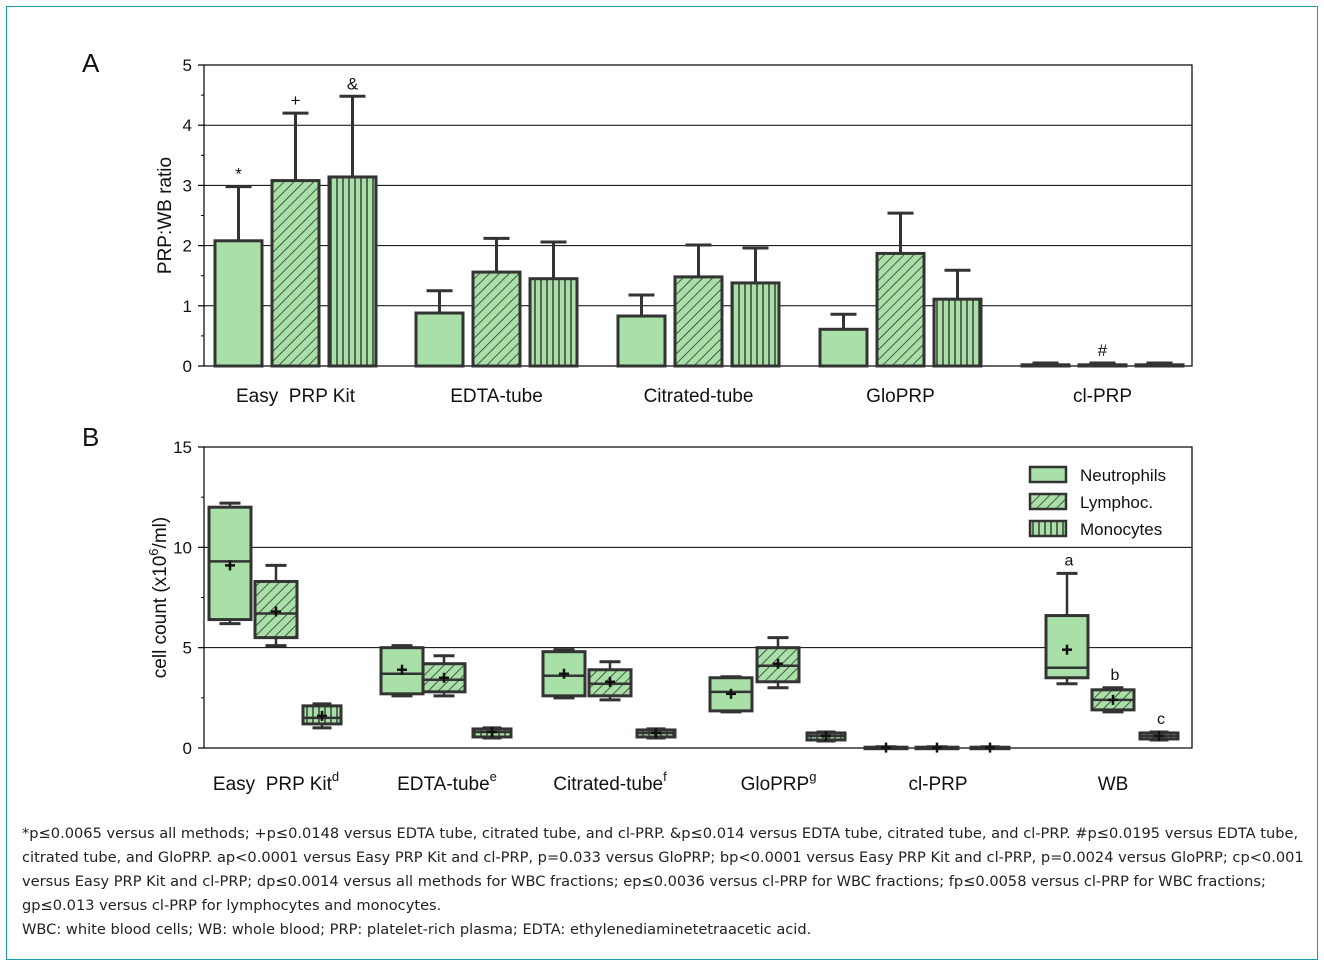 Image resolution: width=1324 pixels, height=966 pixels. I want to click on significance-marker: &, so click(353, 83).